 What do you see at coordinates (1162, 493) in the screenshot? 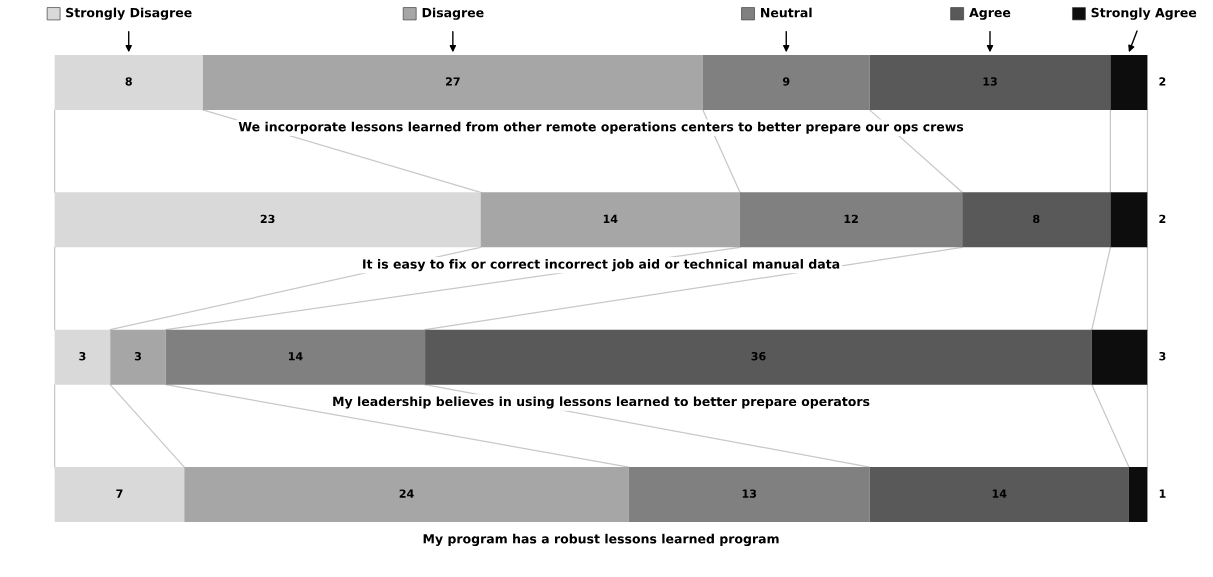
I see `data-label: 1` at bounding box center [1162, 493].